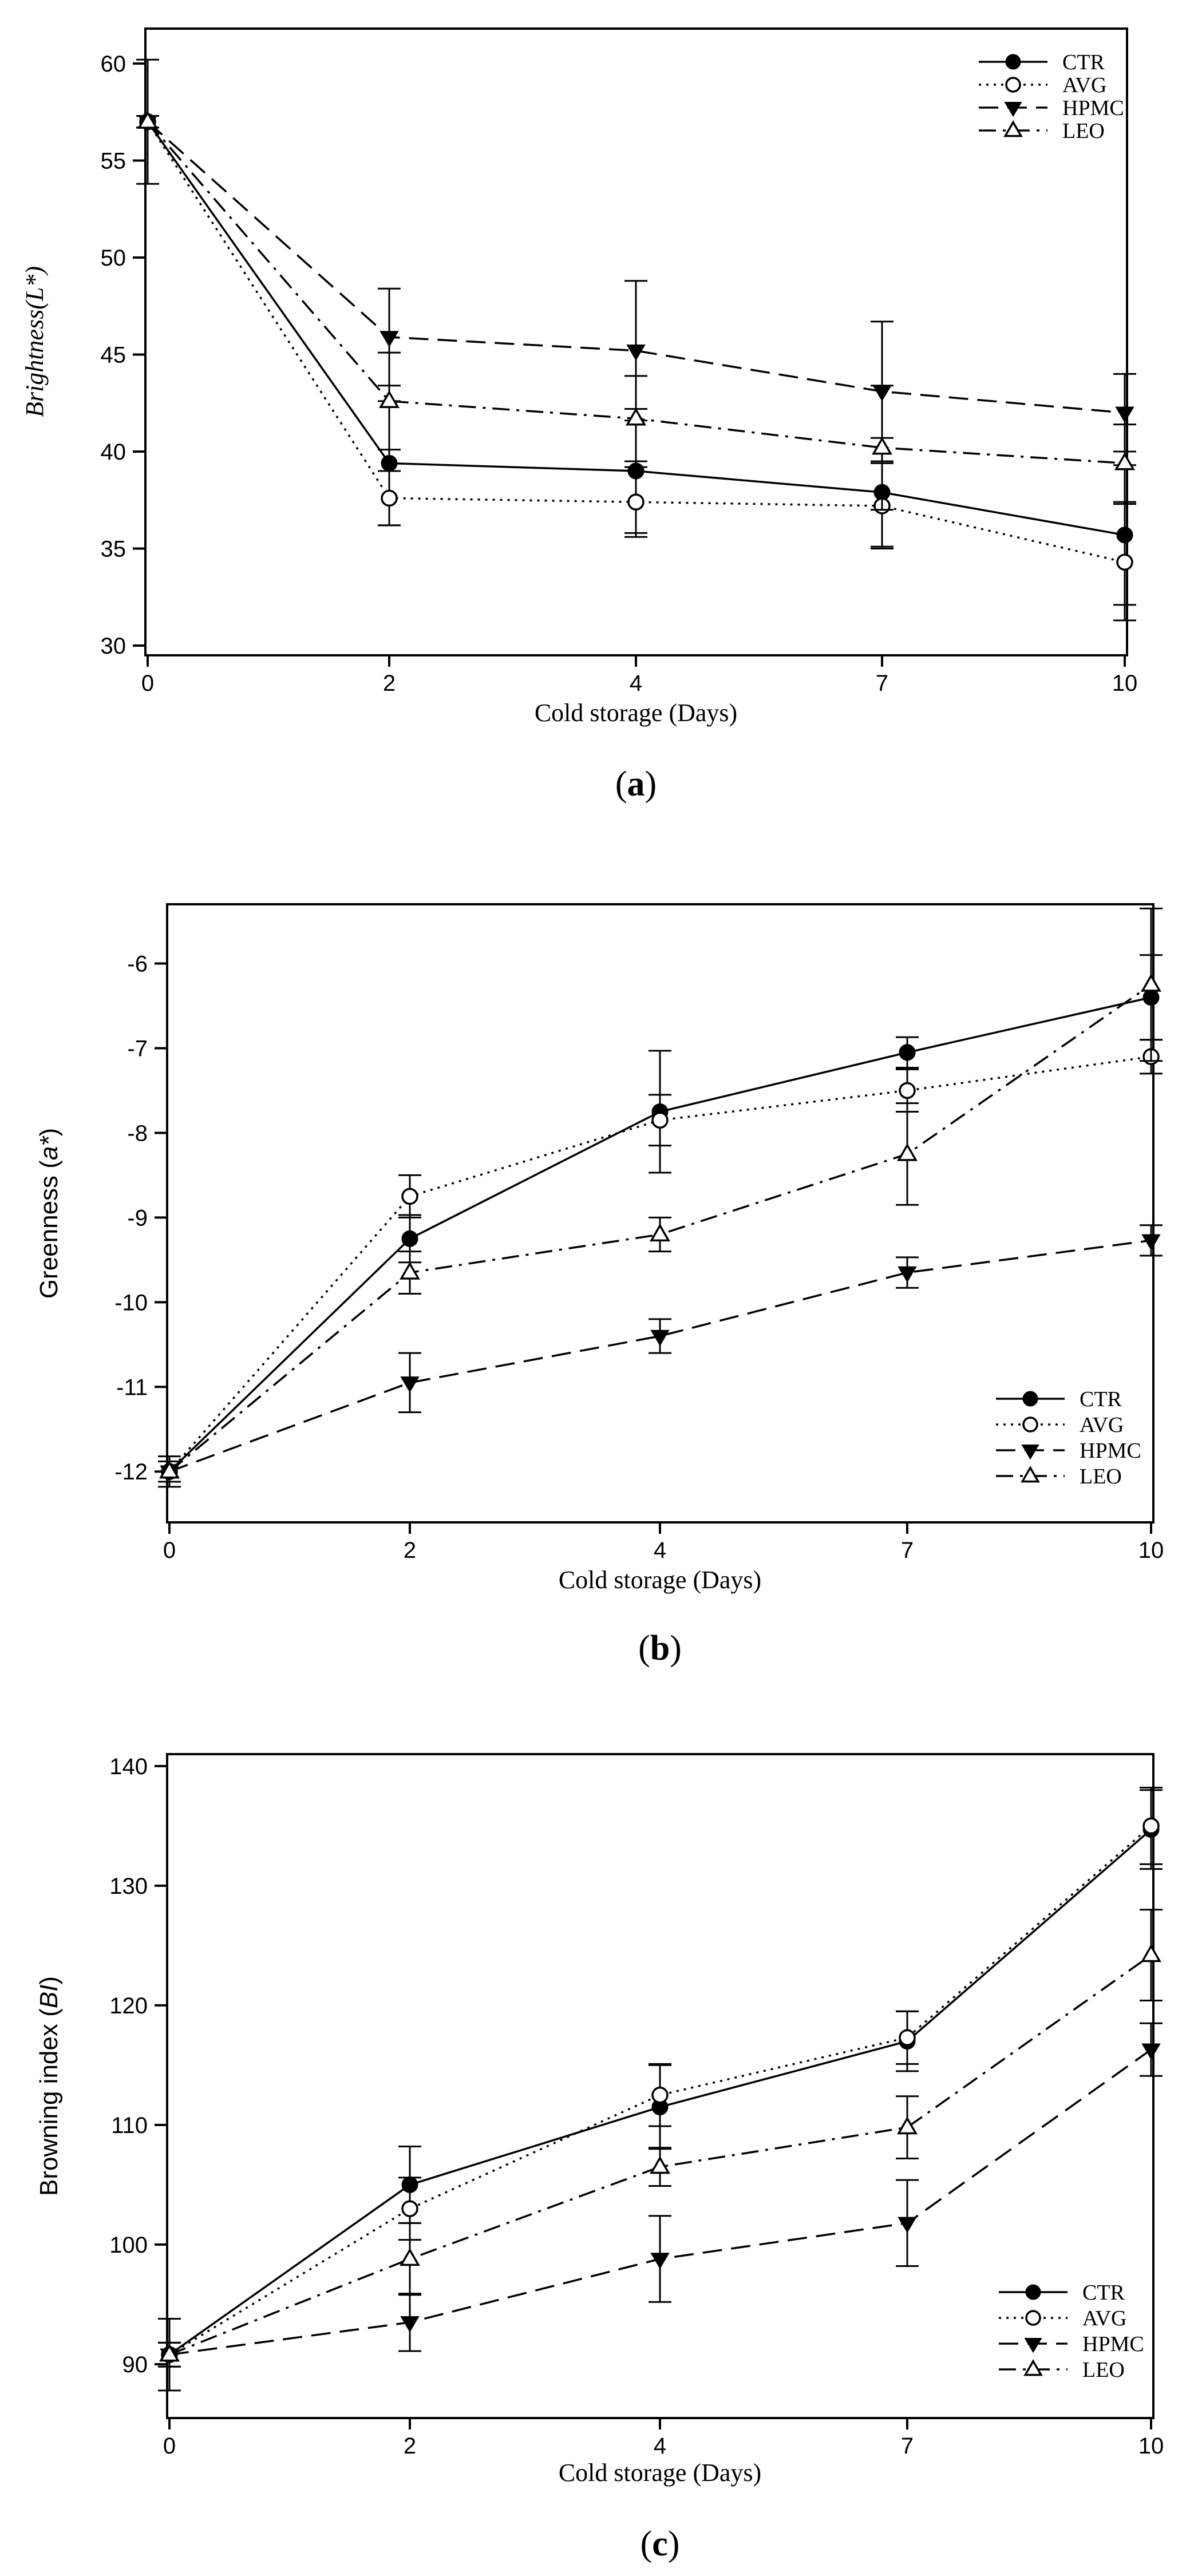 The width and height of the screenshot is (1190, 2576). What do you see at coordinates (128, 1886) in the screenshot?
I see `y-tick-label: 130` at bounding box center [128, 1886].